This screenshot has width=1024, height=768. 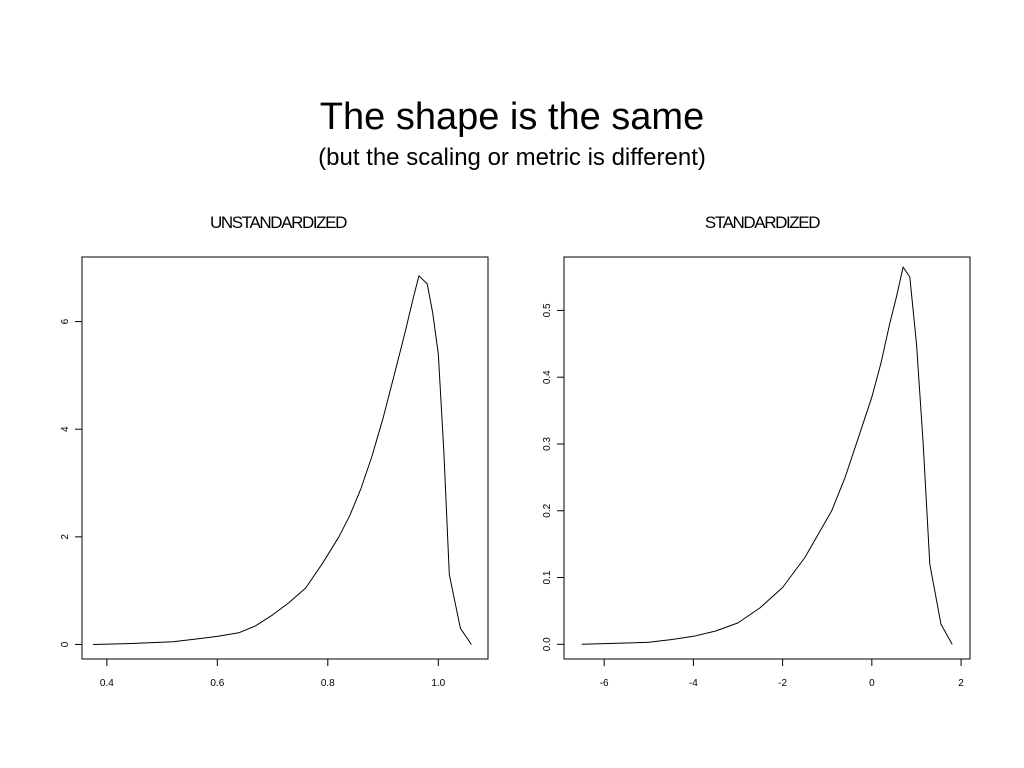 What do you see at coordinates (547, 444) in the screenshot?
I see `standardized-y-tick-label: 0.3` at bounding box center [547, 444].